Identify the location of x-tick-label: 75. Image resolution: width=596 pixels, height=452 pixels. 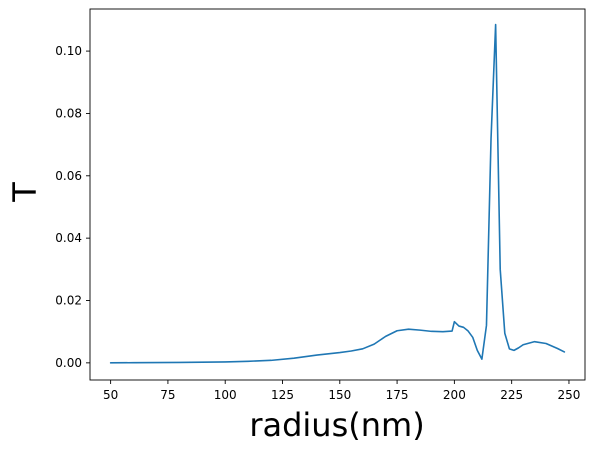
(167, 395).